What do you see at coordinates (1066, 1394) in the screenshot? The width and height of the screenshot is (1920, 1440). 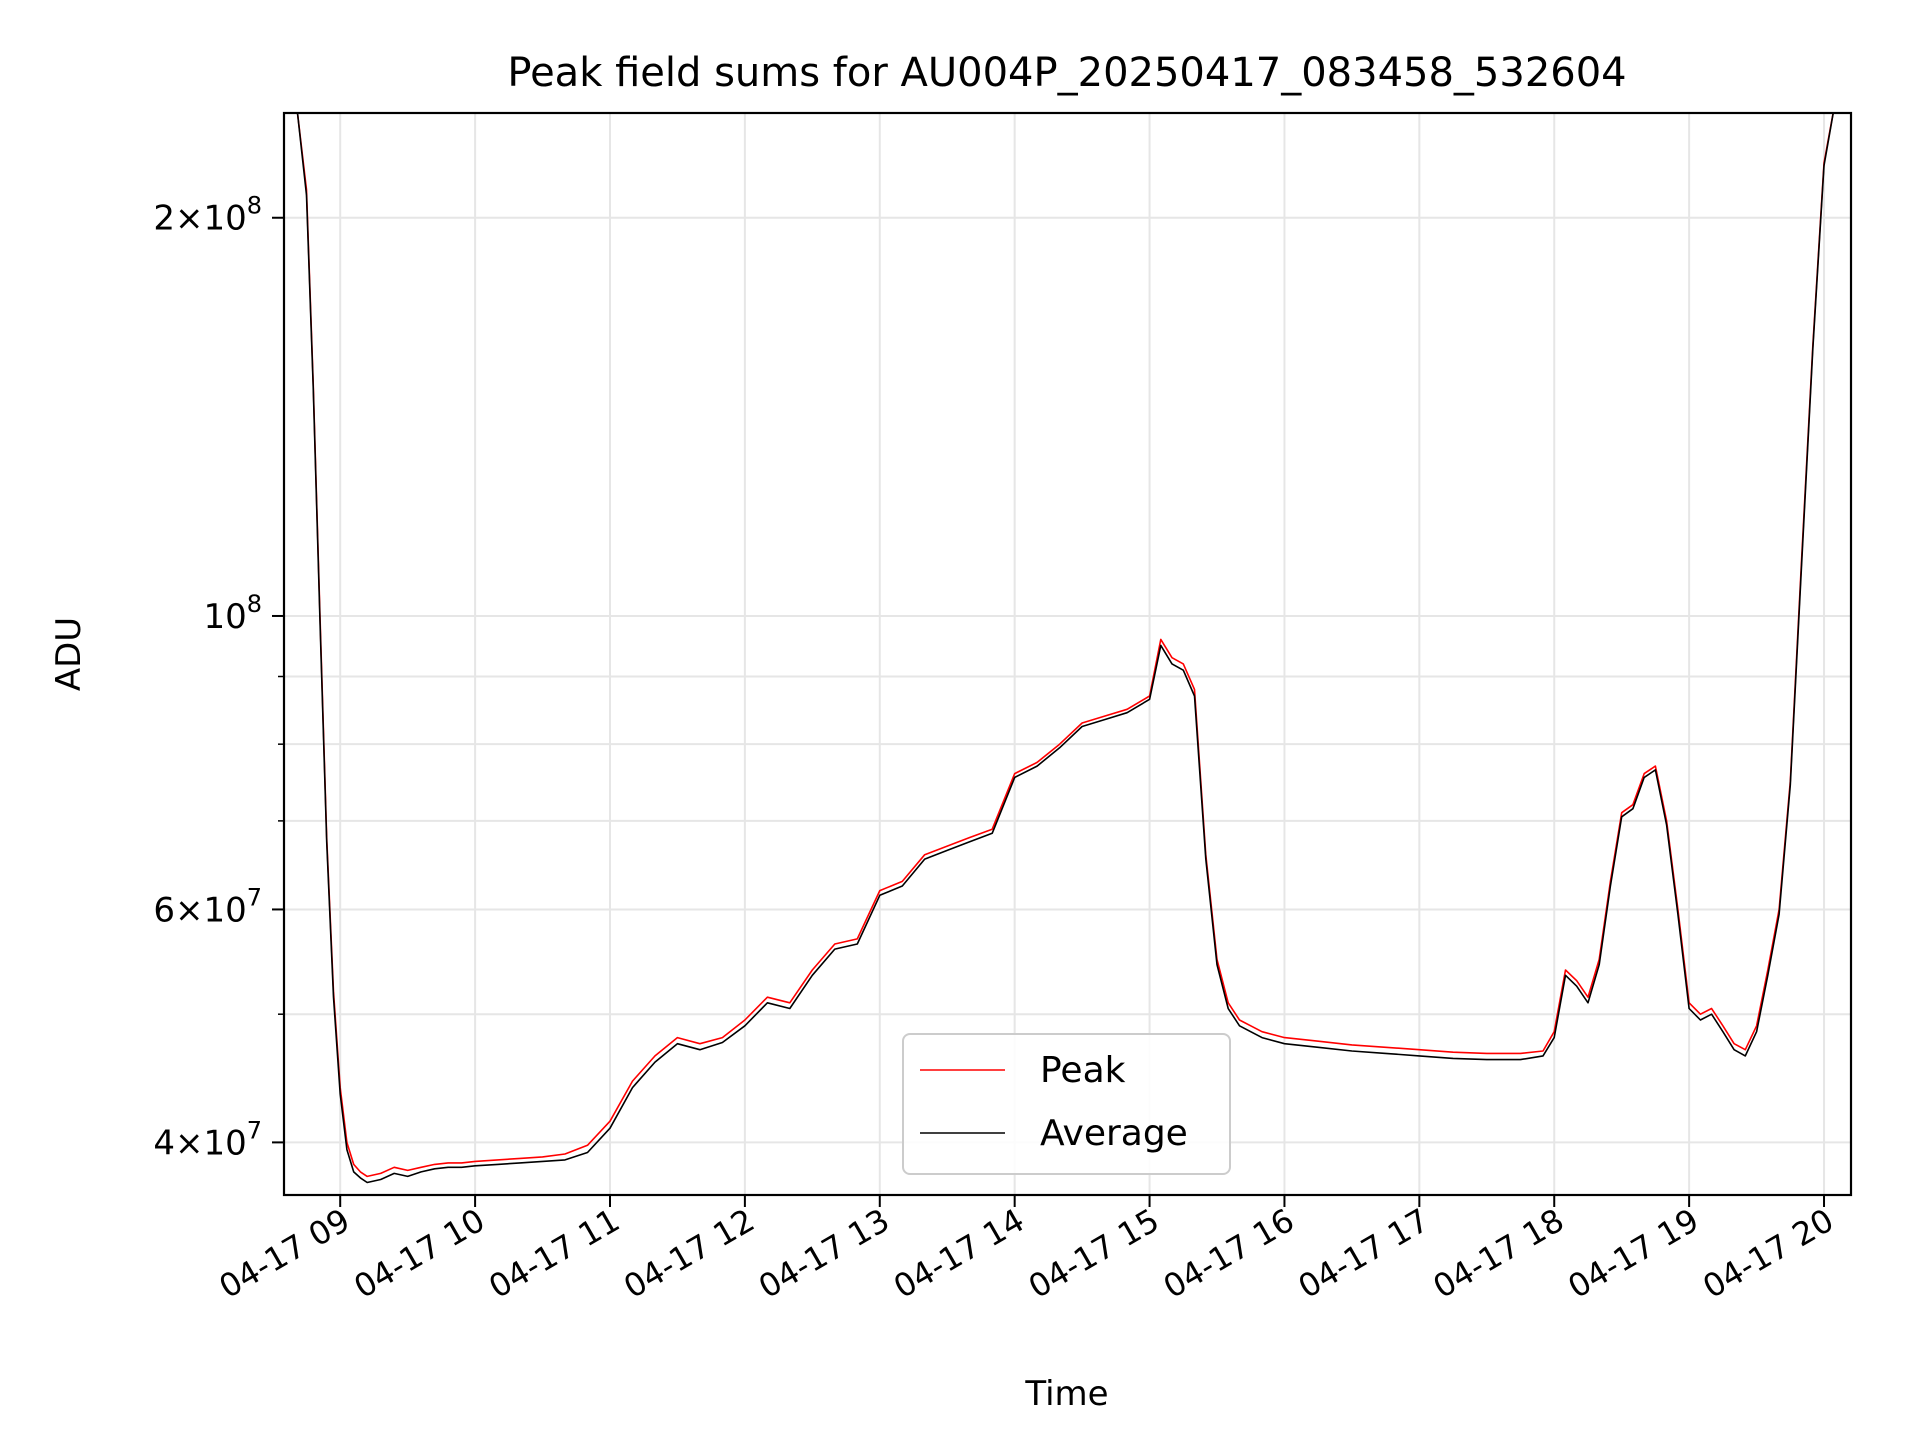 I see `x-axis-label: Time` at bounding box center [1066, 1394].